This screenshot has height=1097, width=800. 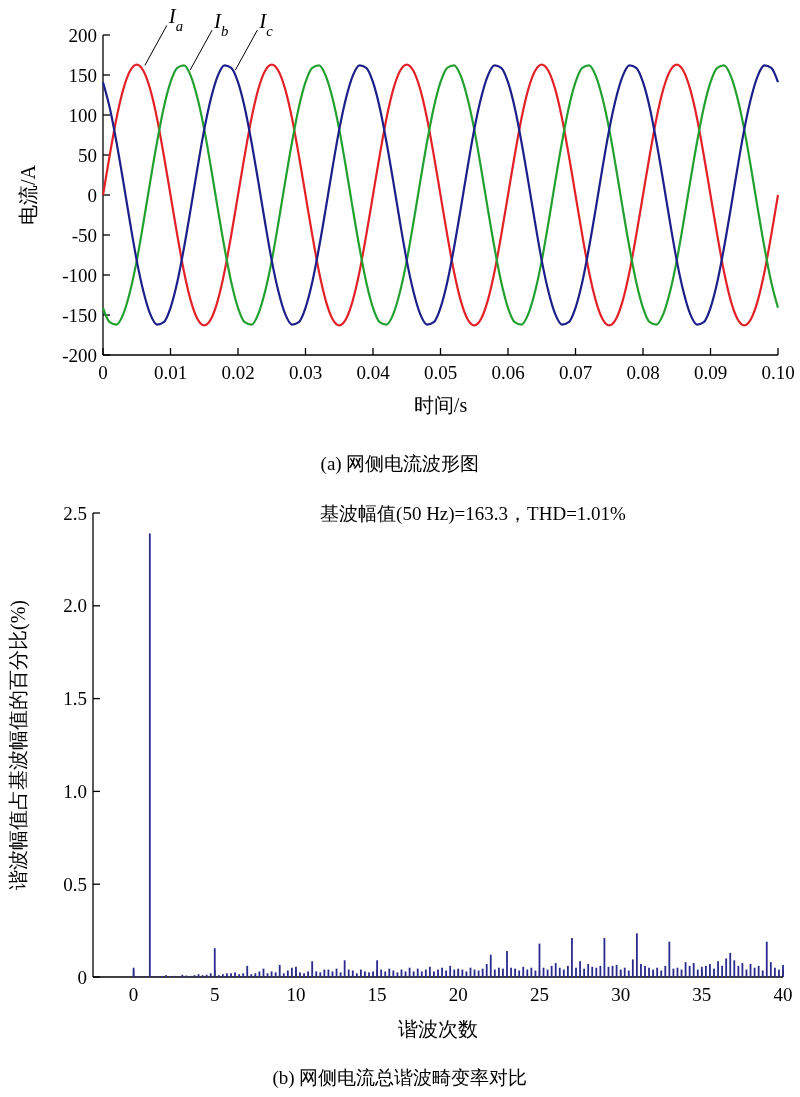 What do you see at coordinates (18, 745) in the screenshot?
I see `y-axis-title: 谐波幅值占基波幅值的百分比(%)` at bounding box center [18, 745].